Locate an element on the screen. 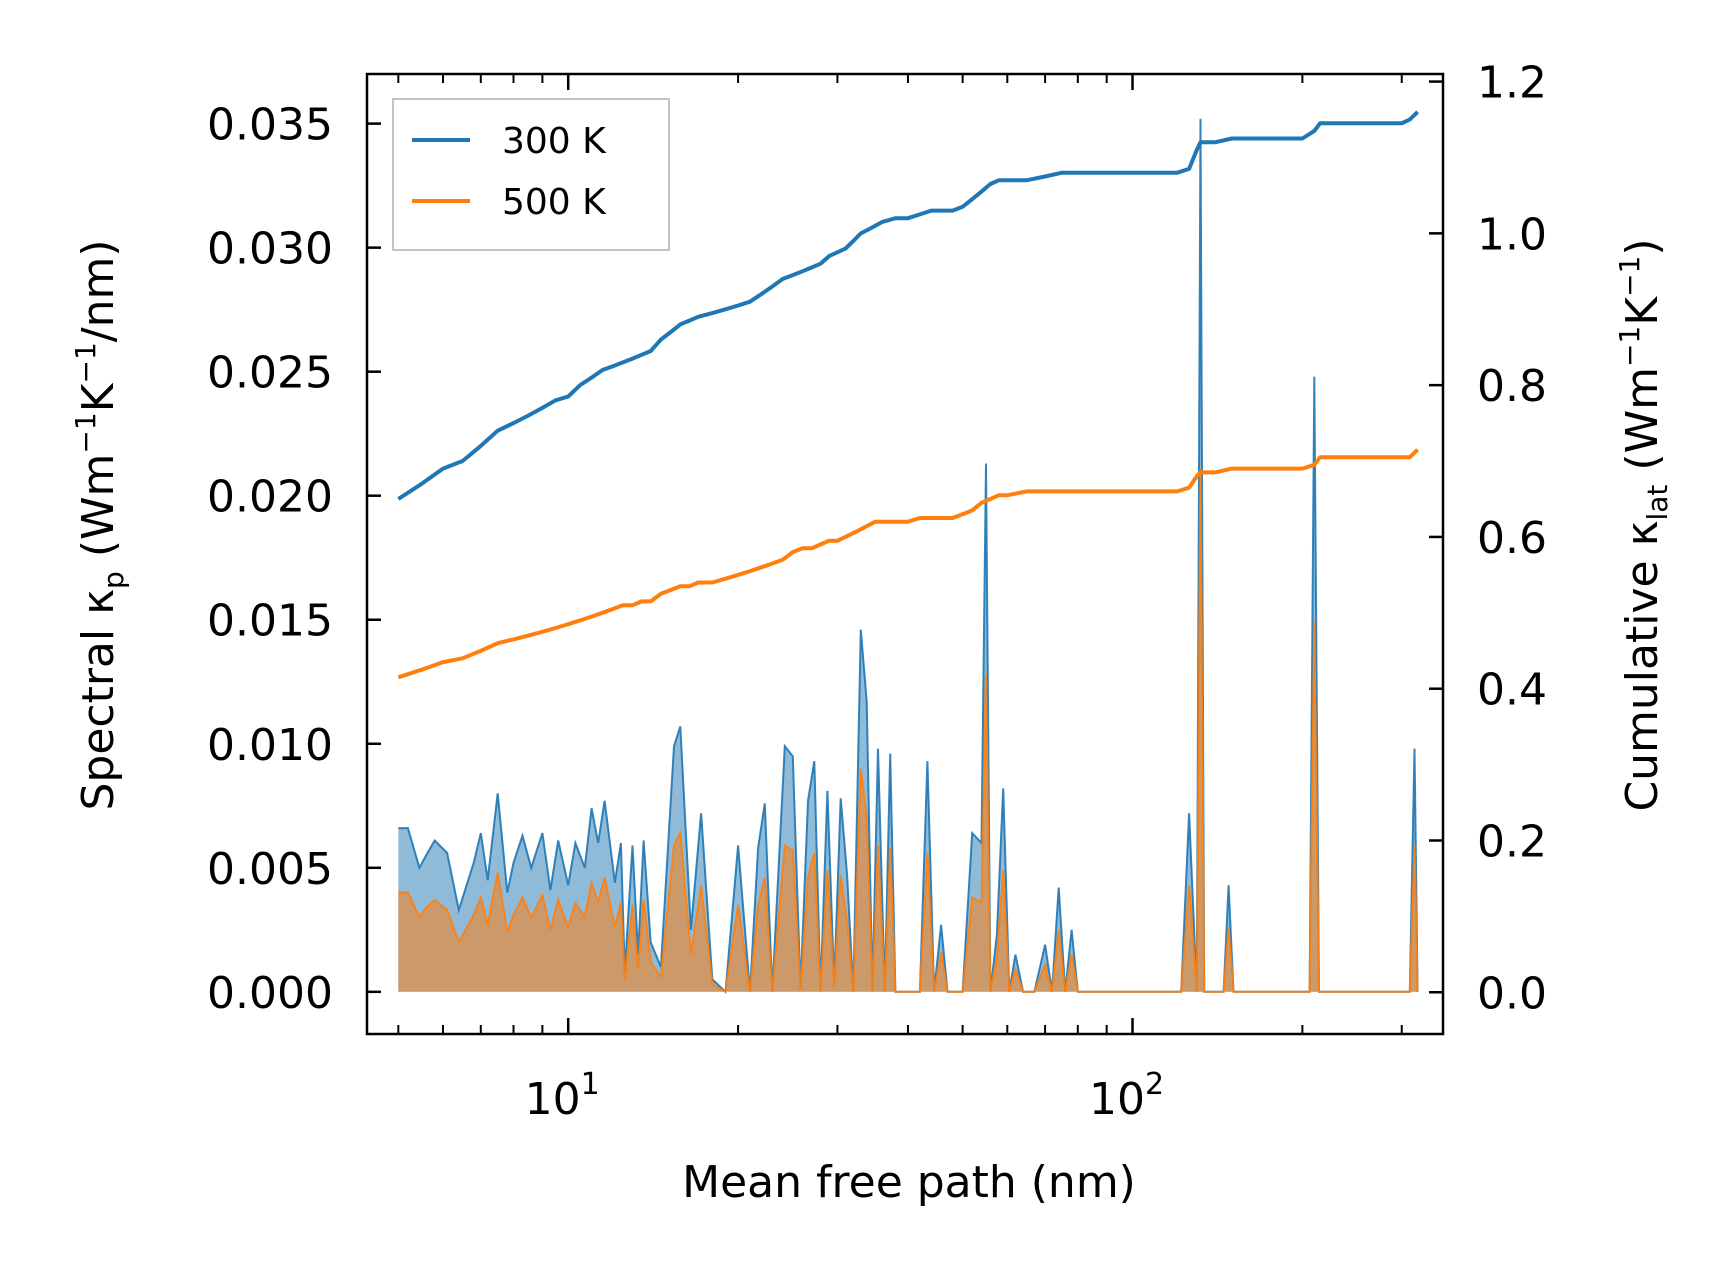  y-left-tick-label: 0.005 is located at coordinates (270, 869).